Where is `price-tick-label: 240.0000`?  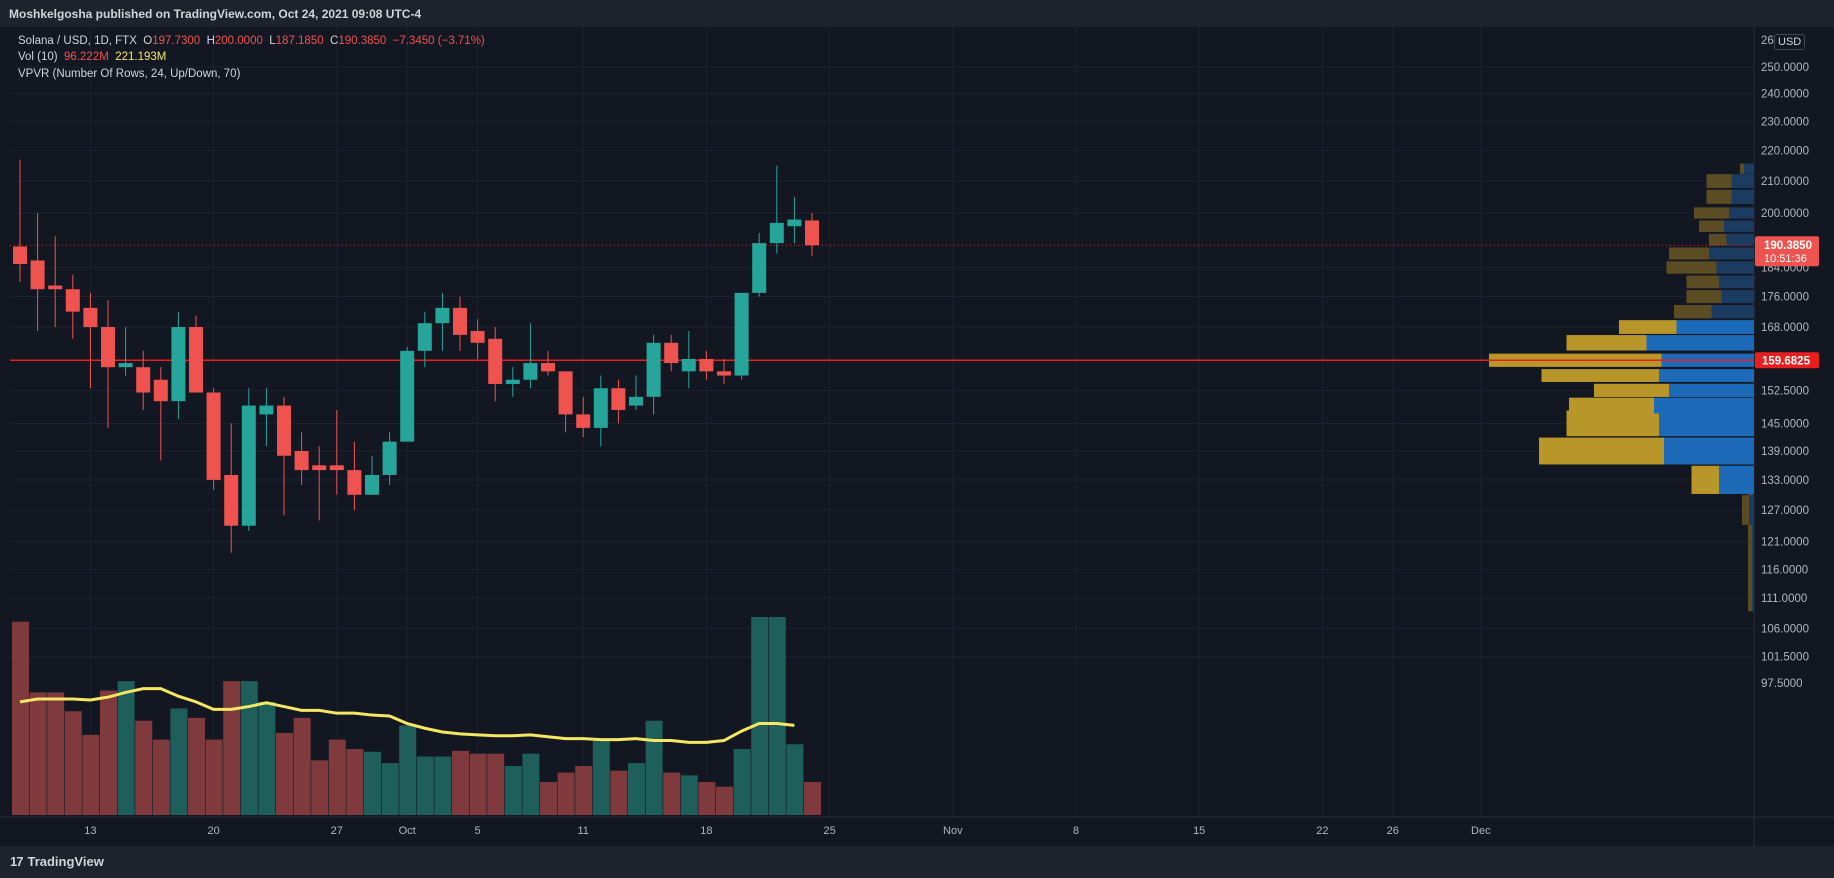
price-tick-label: 240.0000 is located at coordinates (1785, 95).